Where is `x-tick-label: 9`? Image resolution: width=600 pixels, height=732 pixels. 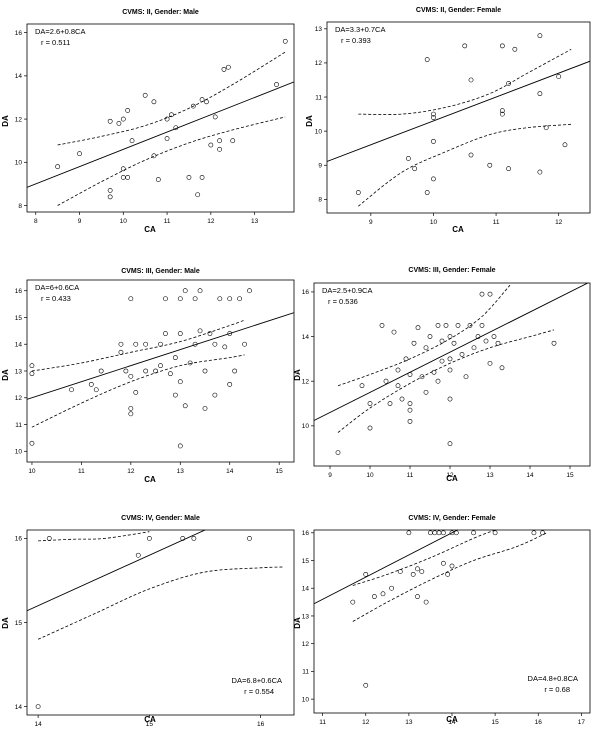
x-tick-label: 9 is located at coordinates (80, 221).